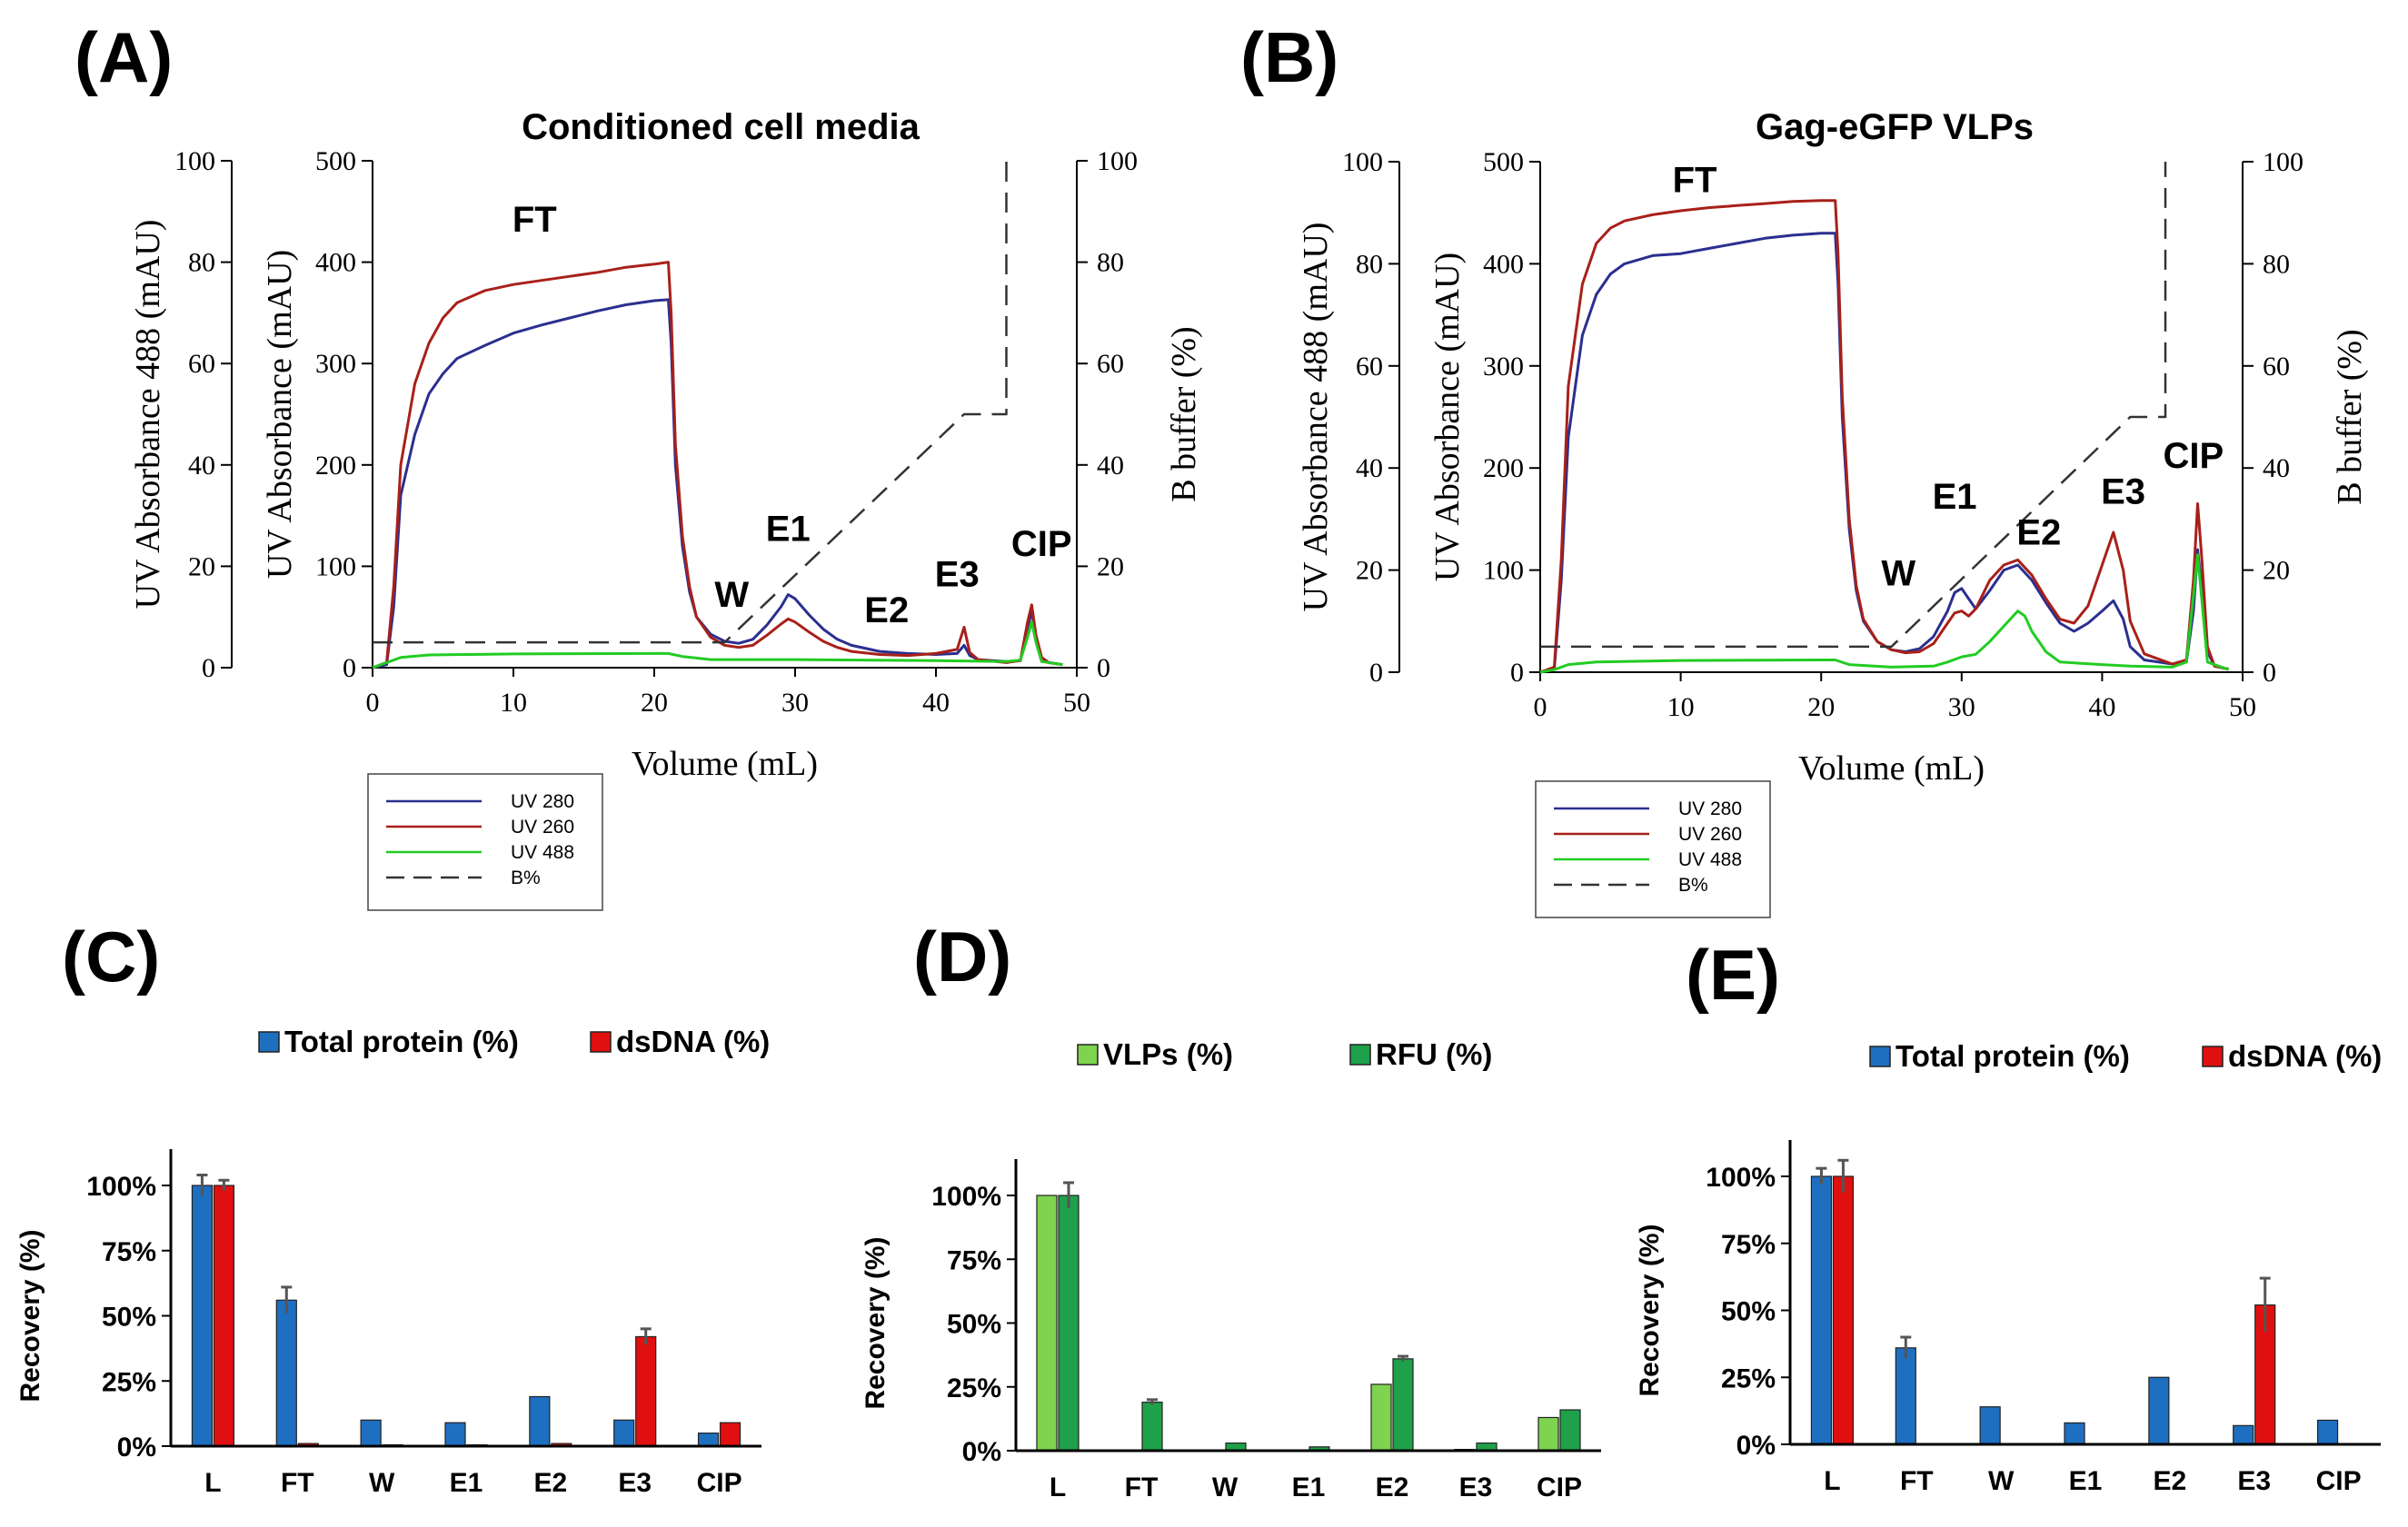  I want to click on peak-label-e1: E1, so click(788, 530).